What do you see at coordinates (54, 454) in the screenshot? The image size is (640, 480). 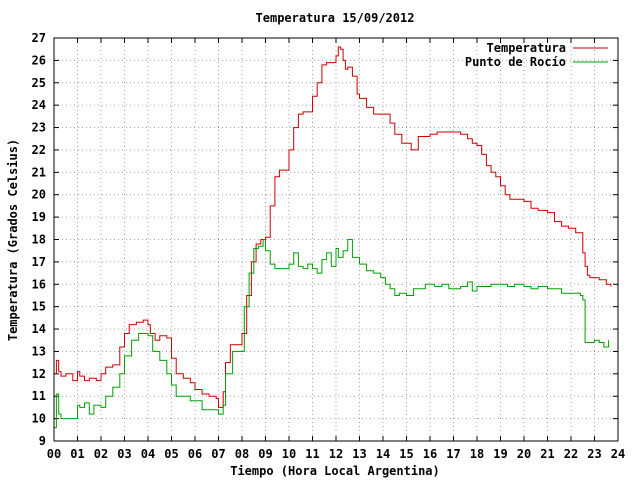 I see `x-tick-label: 00` at bounding box center [54, 454].